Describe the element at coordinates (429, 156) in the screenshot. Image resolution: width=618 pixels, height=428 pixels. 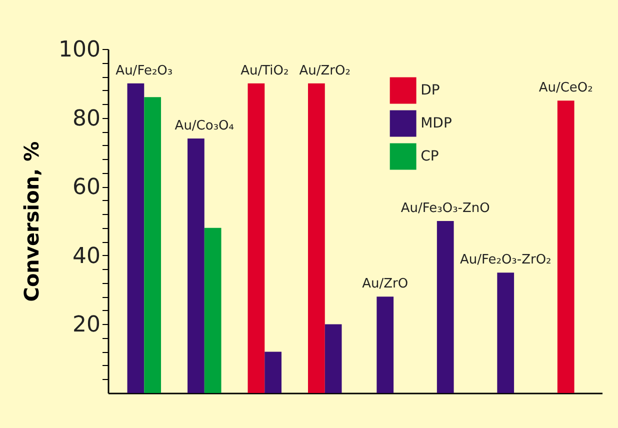
I see `legend-label: CP` at that location.